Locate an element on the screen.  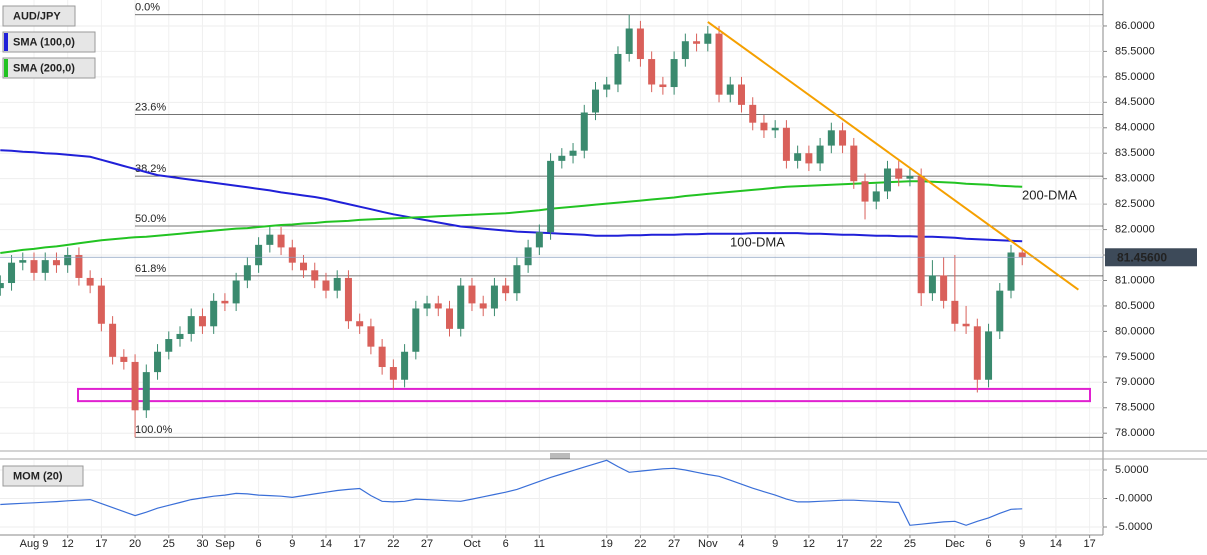
legend-label: MOM (20) is located at coordinates (38, 476).